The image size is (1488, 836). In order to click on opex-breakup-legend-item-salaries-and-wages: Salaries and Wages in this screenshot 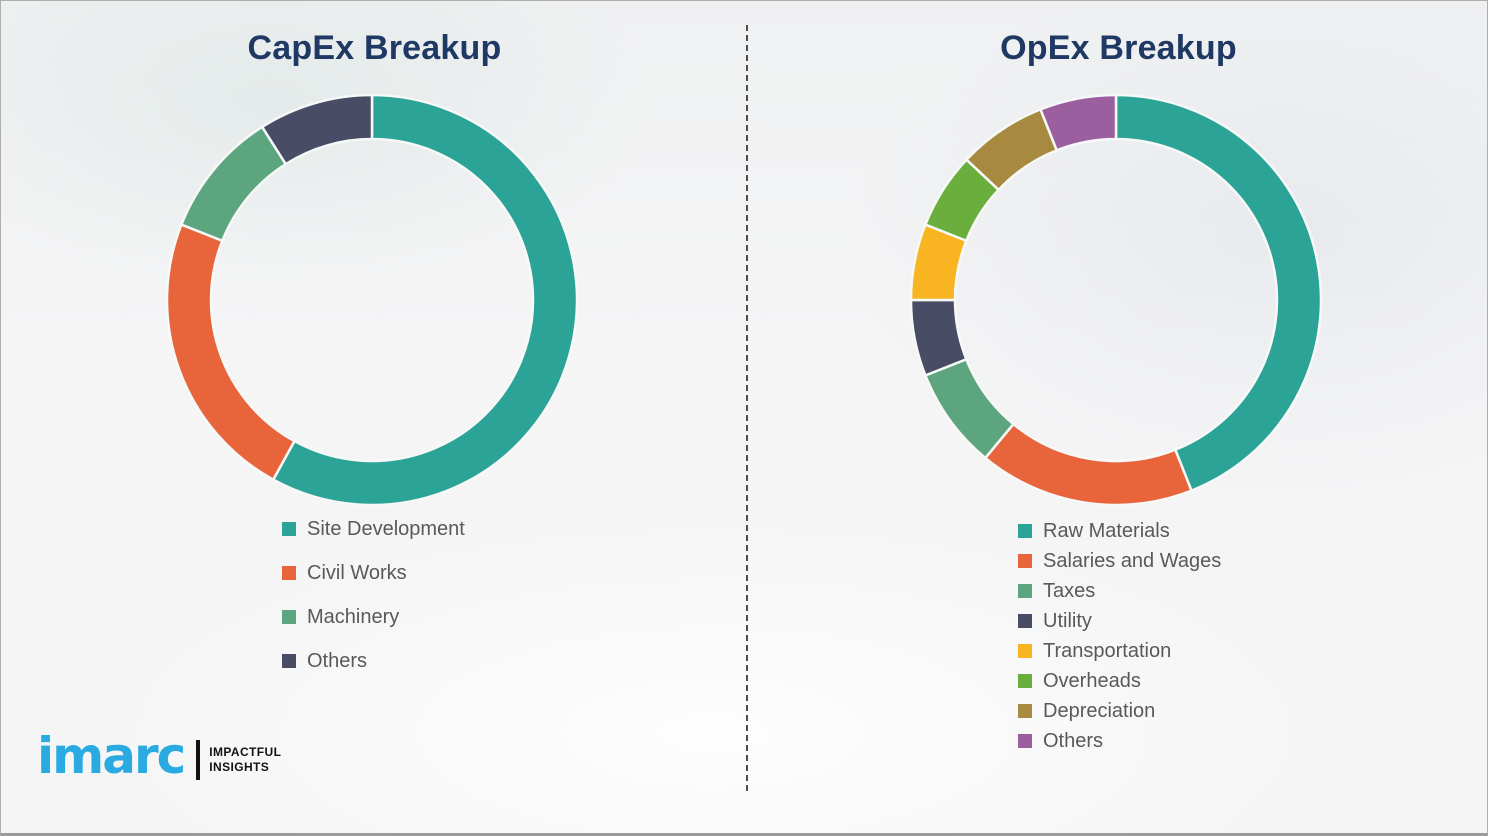, I will do `click(1119, 561)`.